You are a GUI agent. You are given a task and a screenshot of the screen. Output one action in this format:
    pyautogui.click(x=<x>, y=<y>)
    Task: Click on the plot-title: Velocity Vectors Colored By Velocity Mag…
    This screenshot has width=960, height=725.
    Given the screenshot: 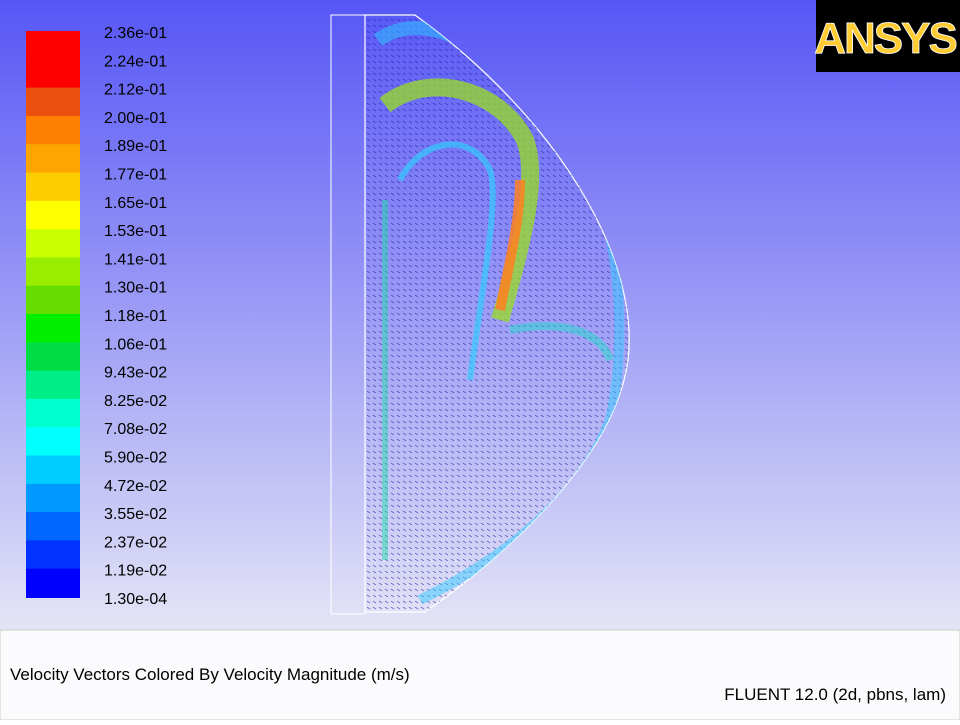 What is the action you would take?
    pyautogui.click(x=210, y=674)
    